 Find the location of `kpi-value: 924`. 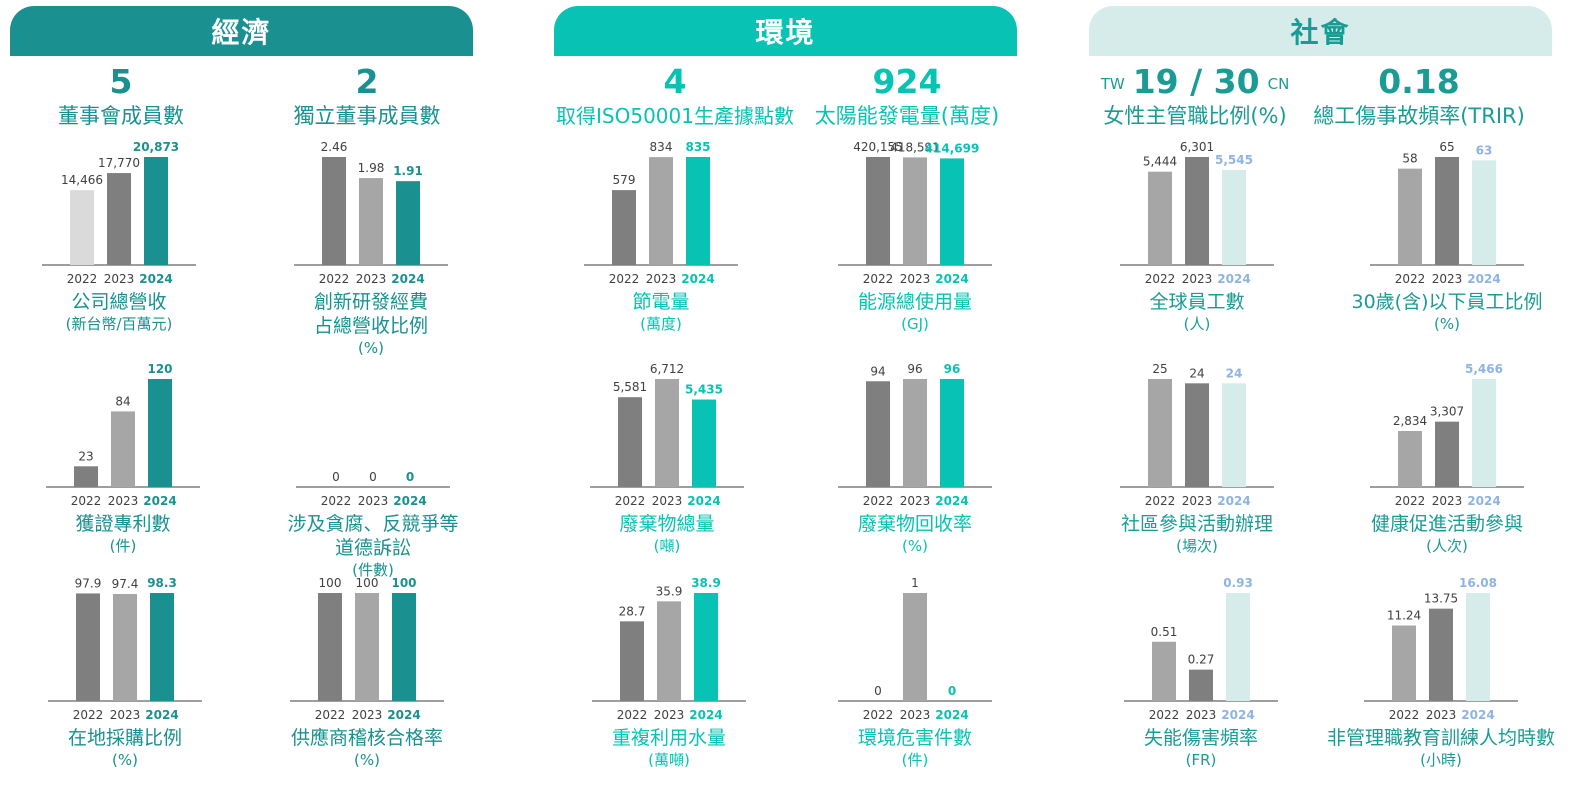

kpi-value: 924 is located at coordinates (907, 81).